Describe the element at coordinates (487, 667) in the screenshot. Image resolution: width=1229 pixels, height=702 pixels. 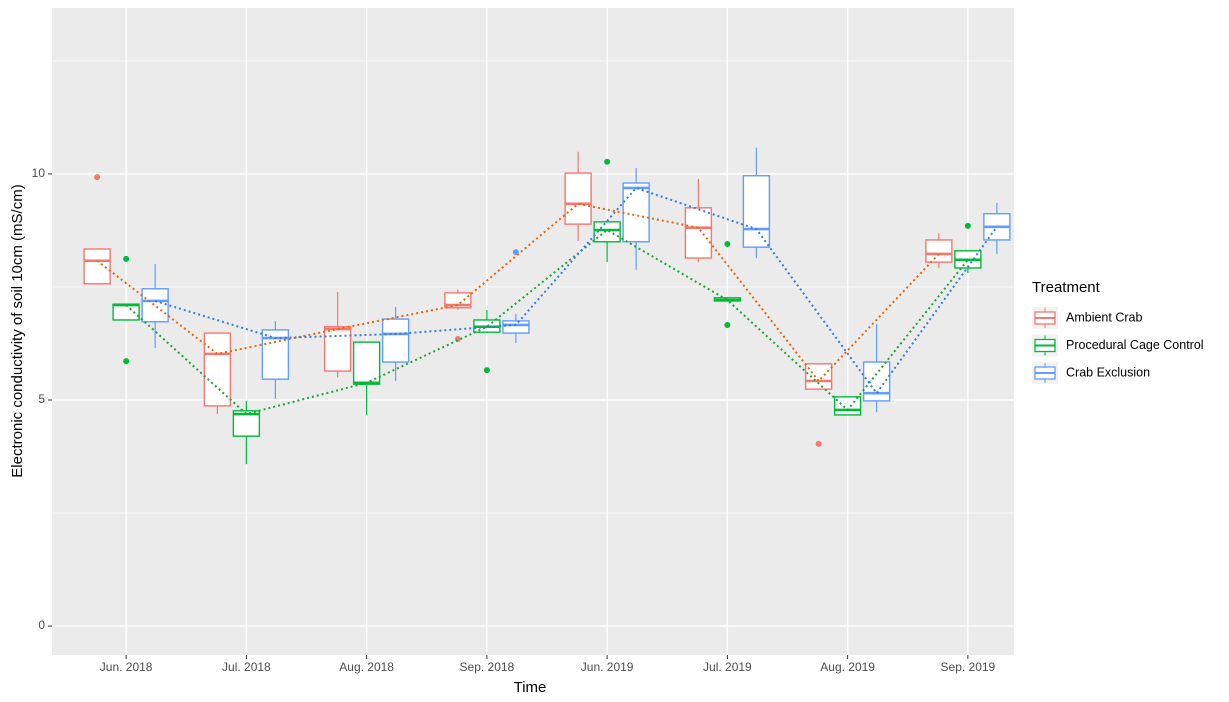
I see `x-tick-label: Sep. 2018` at that location.